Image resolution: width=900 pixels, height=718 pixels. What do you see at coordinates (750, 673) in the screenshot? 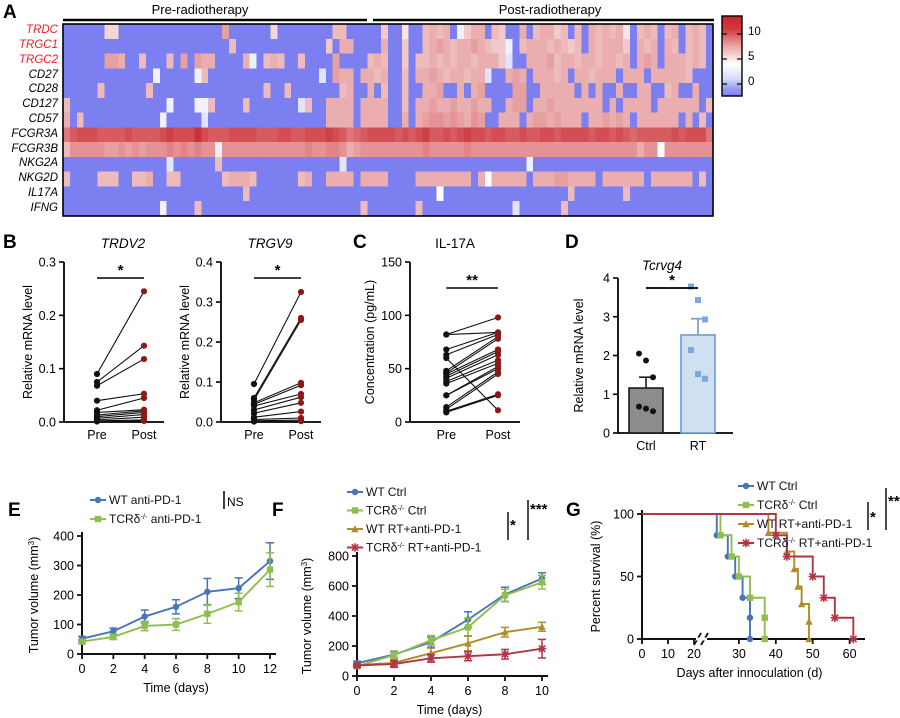
I see `svg-text: Days after innoculation (d)` at bounding box center [750, 673].